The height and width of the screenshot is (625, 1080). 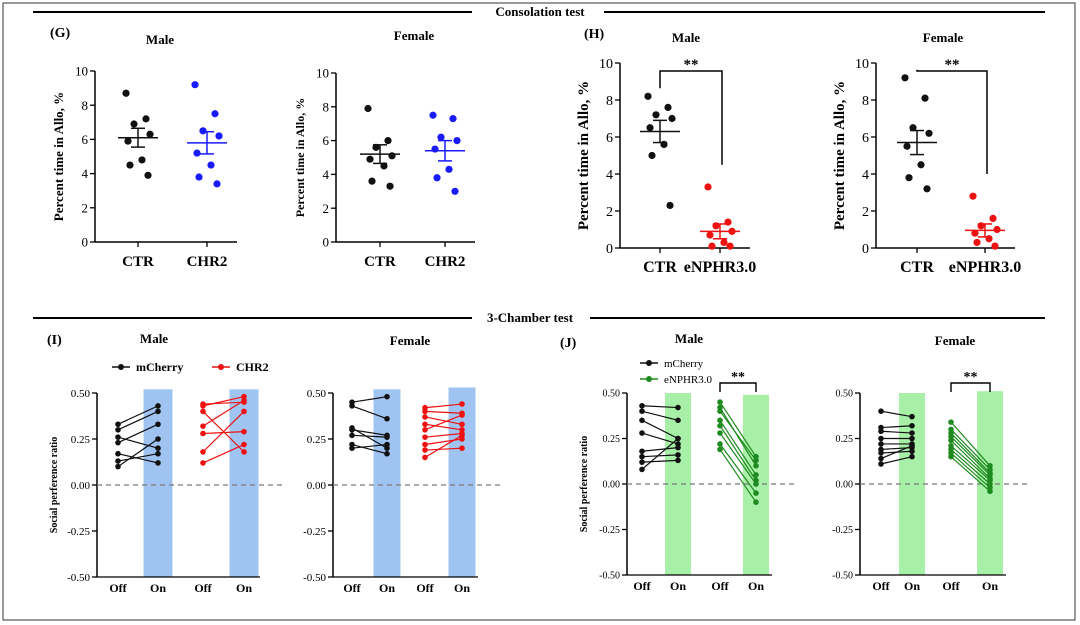 What do you see at coordinates (402, 464) in the screenshot?
I see `chart-I-female: Female -0.50 -0.25 0.00 0.25 0.50 Off On Off On` at bounding box center [402, 464].